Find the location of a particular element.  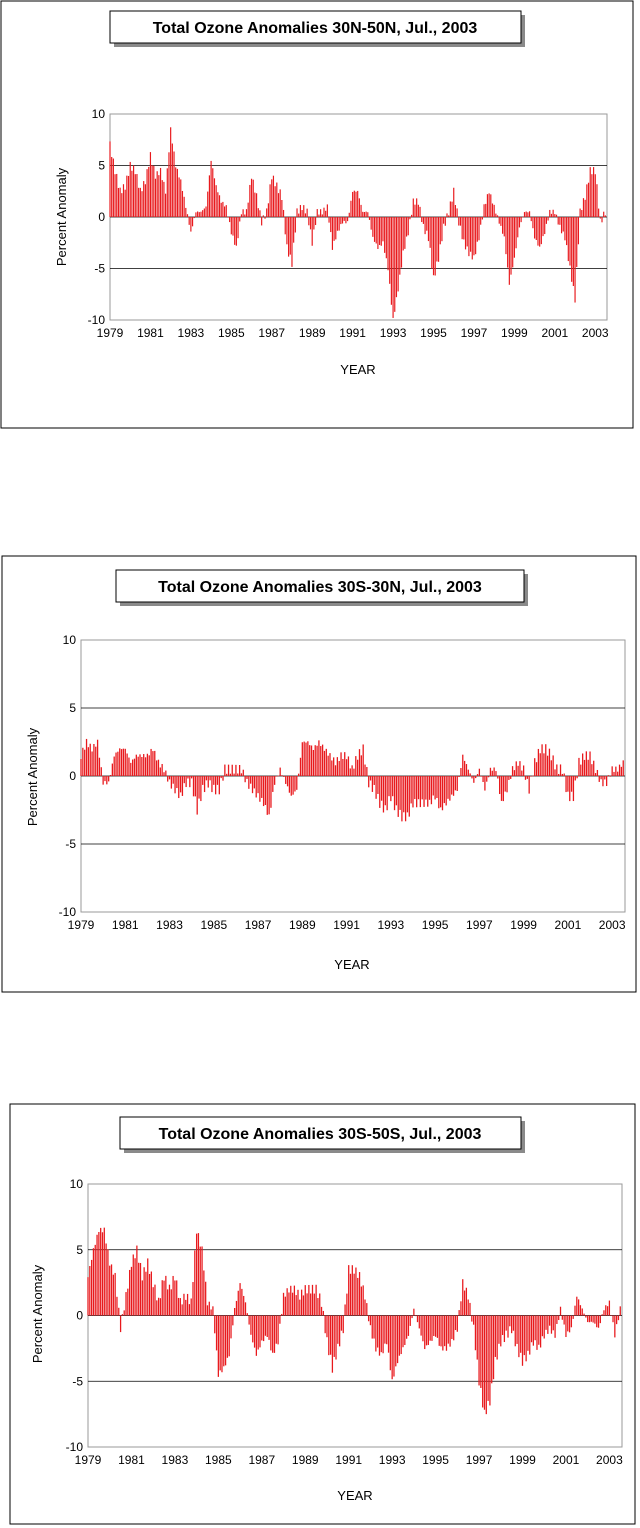

x-tick-label: 1983 is located at coordinates (175, 1460).